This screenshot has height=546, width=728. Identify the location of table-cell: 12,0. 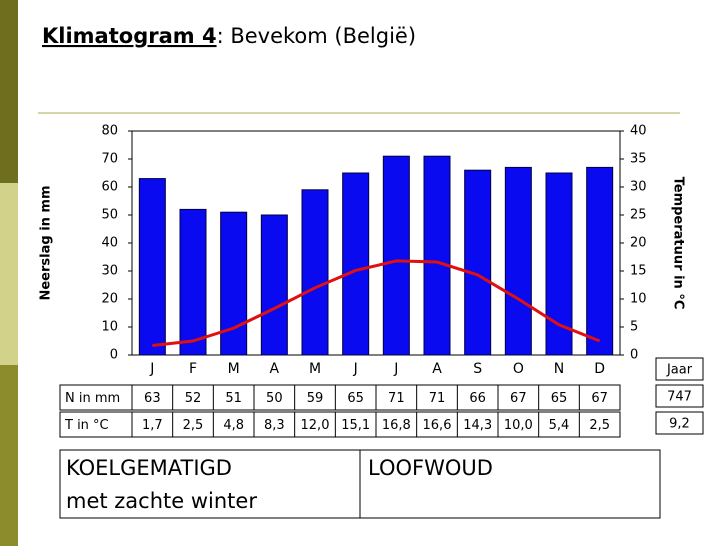
(315, 425).